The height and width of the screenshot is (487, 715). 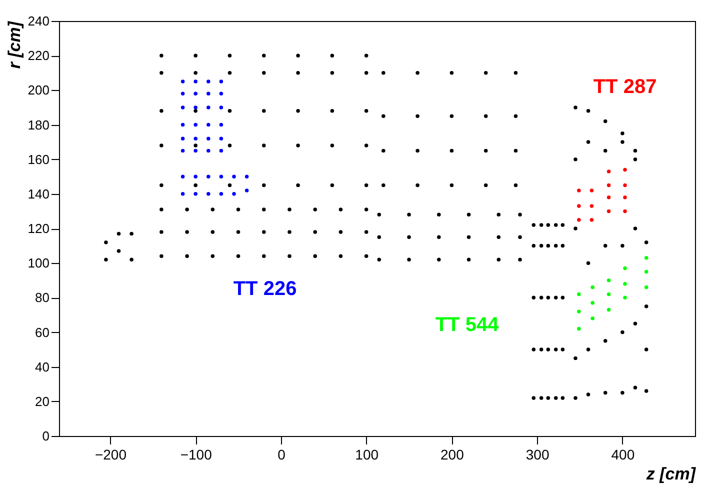 What do you see at coordinates (14, 44) in the screenshot?
I see `y-axis-title: r [cm]` at bounding box center [14, 44].